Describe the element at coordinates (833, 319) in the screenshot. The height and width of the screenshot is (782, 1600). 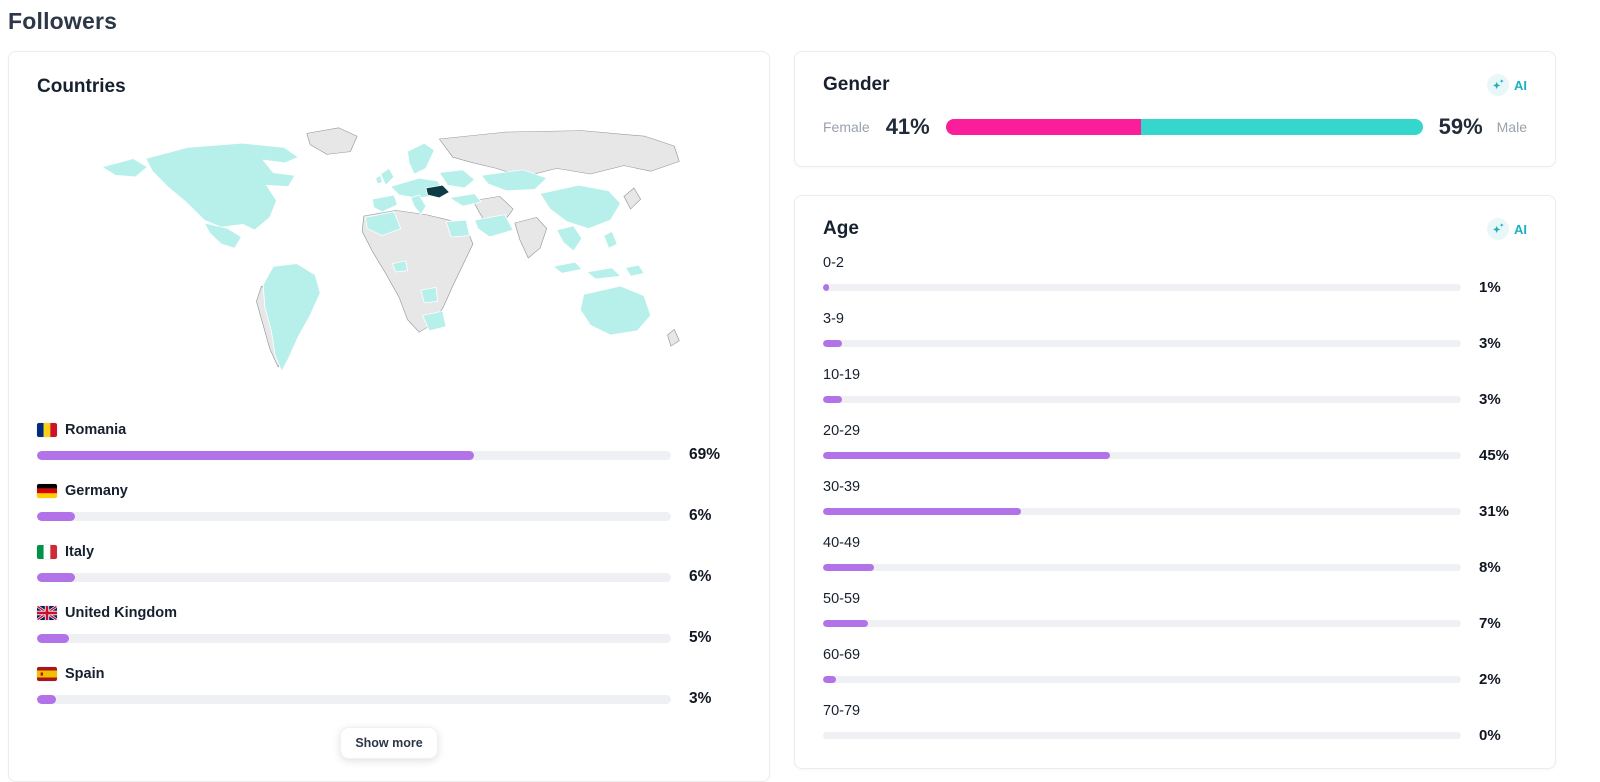
I see `age-range-label: 3-9` at that location.